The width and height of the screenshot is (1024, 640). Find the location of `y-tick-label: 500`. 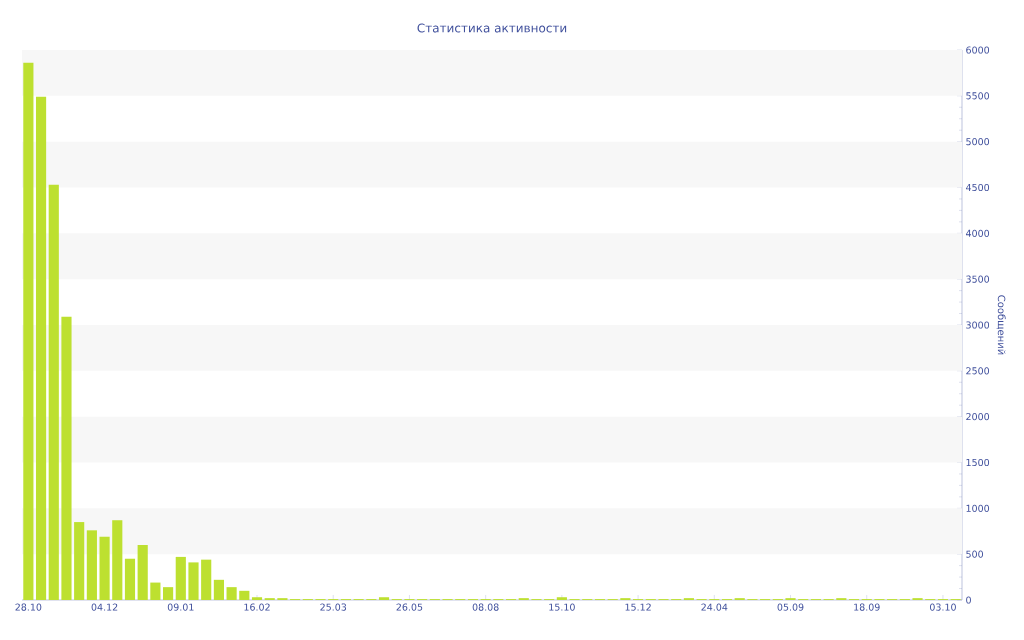

y-tick-label: 500 is located at coordinates (975, 554).